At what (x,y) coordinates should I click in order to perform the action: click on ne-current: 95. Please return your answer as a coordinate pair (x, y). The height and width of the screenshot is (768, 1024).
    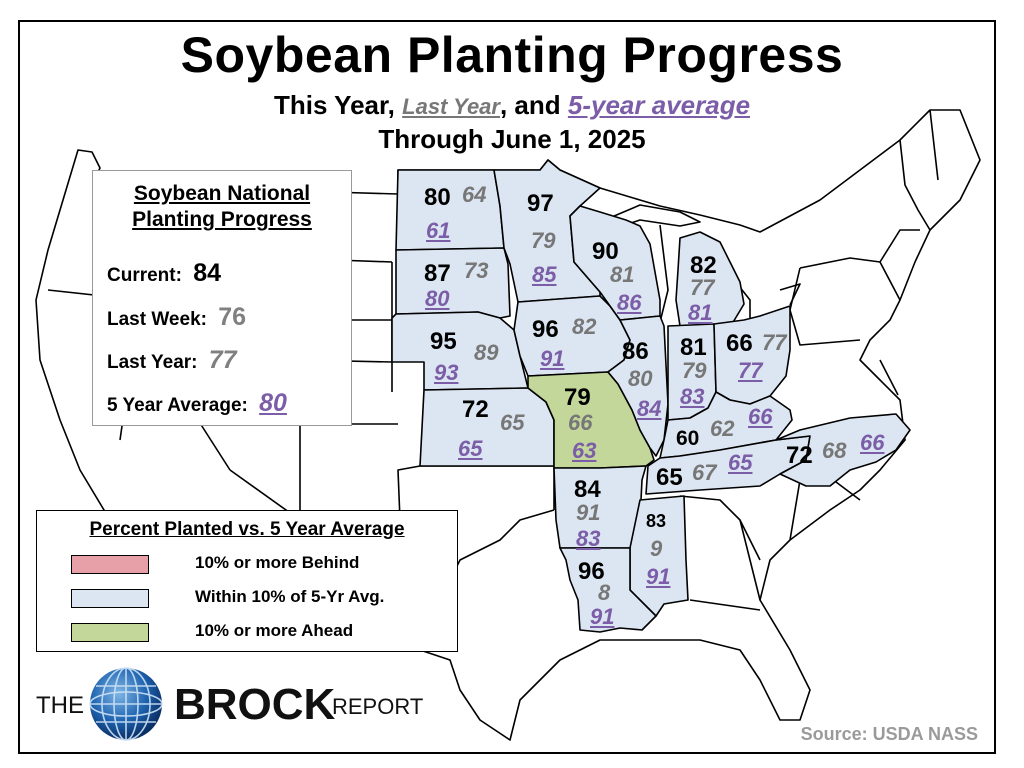
    Looking at the image, I should click on (443, 341).